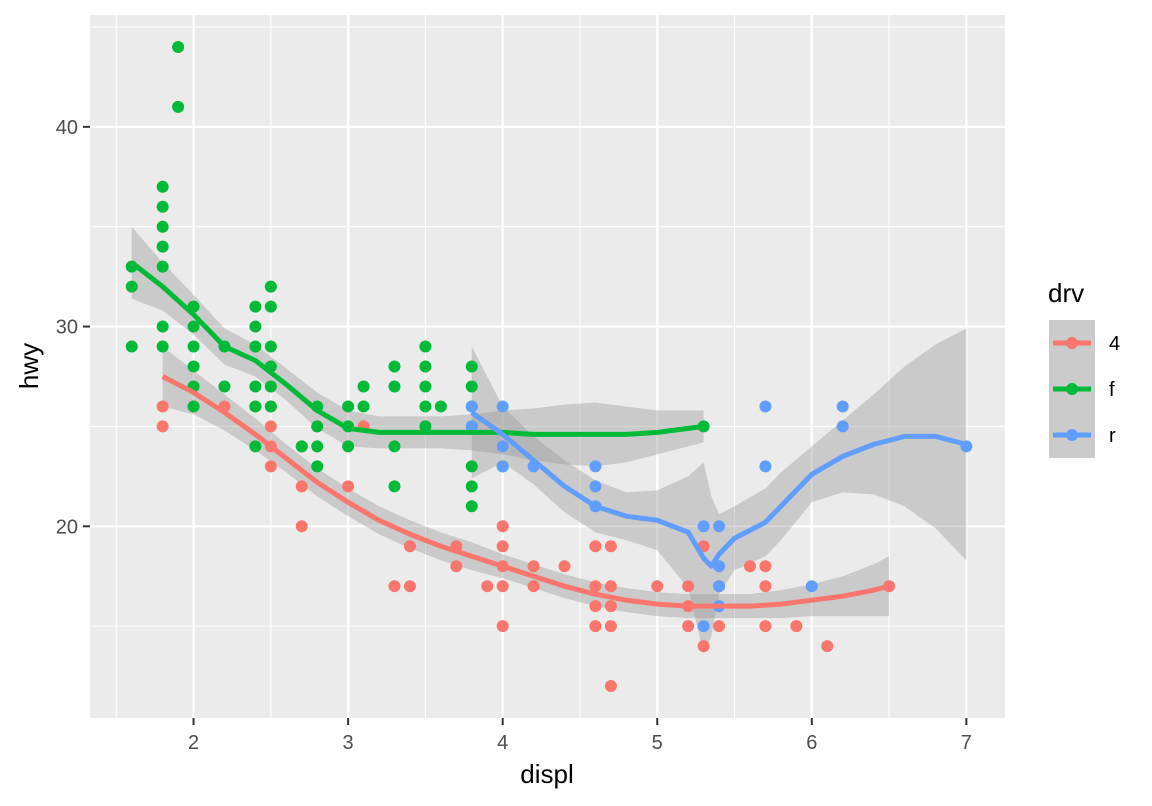 The image size is (1152, 806). I want to click on x-tick-label: 4, so click(502, 743).